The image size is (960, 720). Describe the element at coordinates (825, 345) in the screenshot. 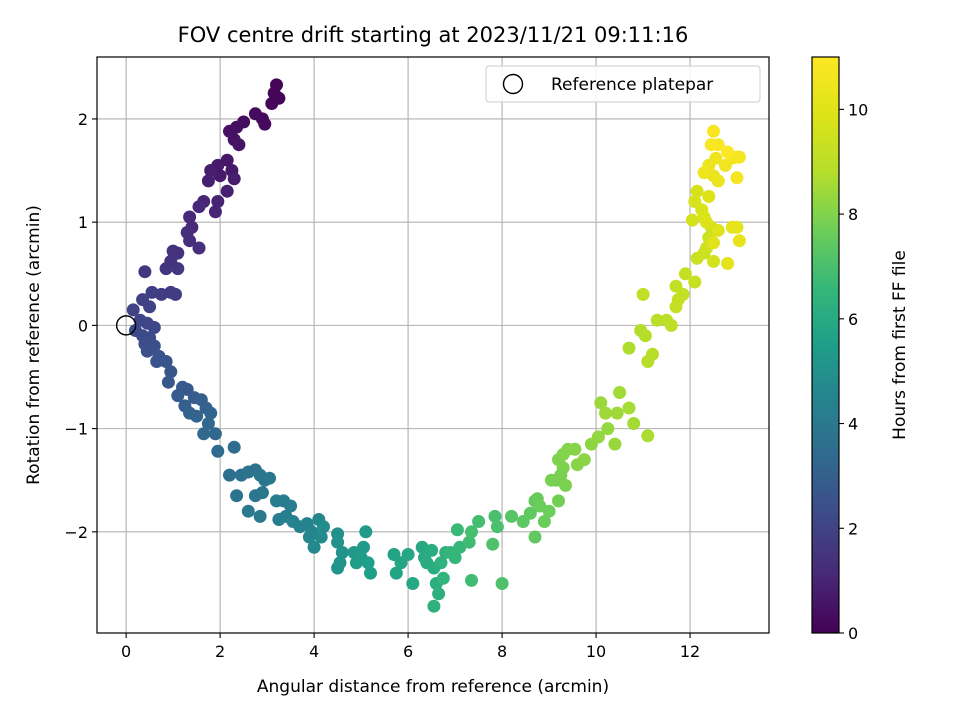

I see `colorbar-frame` at that location.